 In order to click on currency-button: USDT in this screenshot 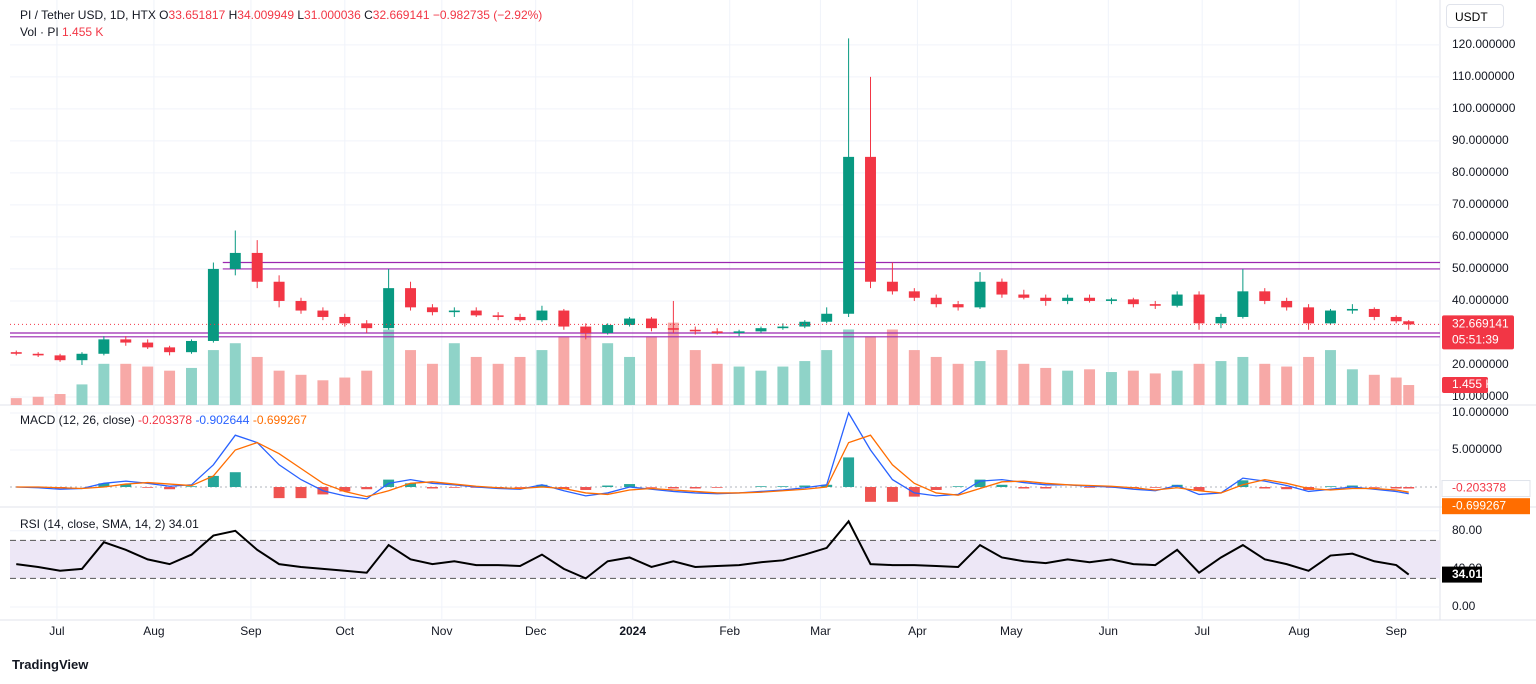, I will do `click(1475, 16)`.